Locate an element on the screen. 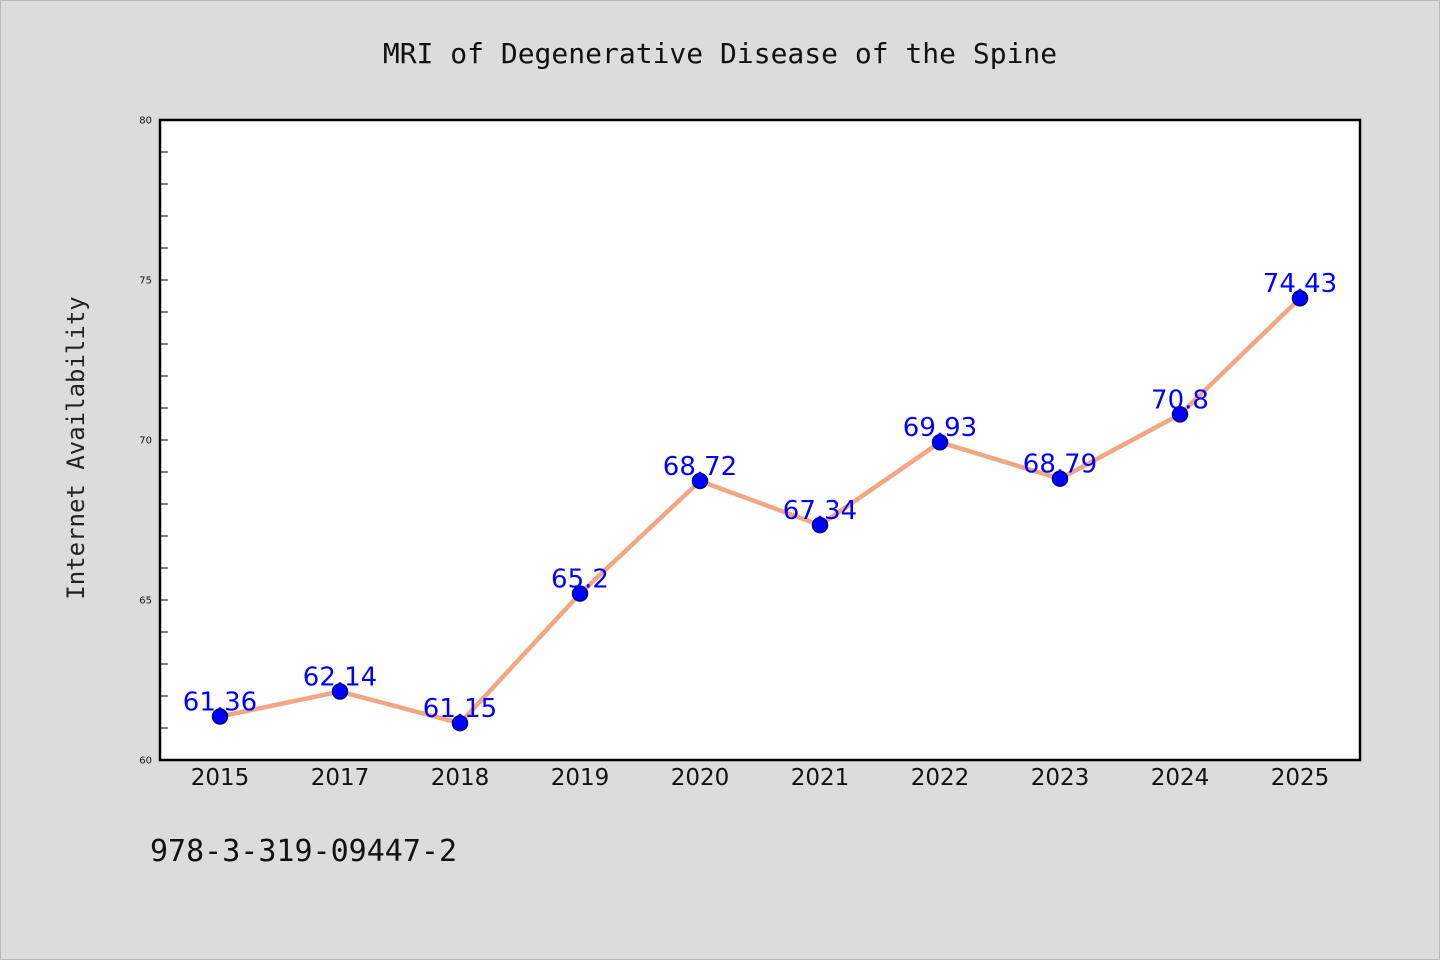  chart-title: MRI of Degenerative Disease of the Spine is located at coordinates (720, 53).